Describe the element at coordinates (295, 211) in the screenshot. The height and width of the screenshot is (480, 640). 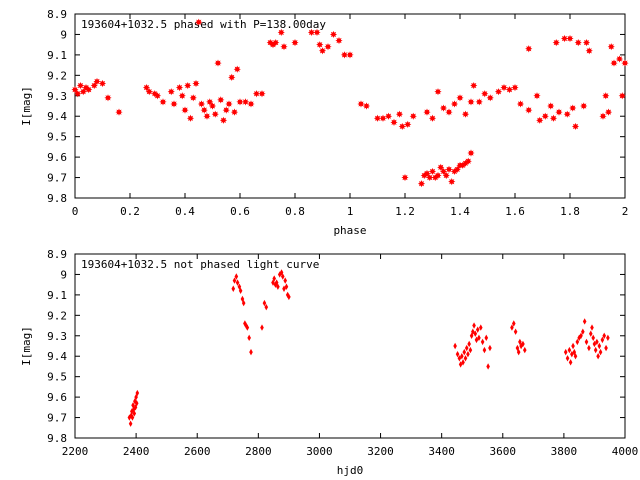
I see `x-tick-label: 0.8` at that location.